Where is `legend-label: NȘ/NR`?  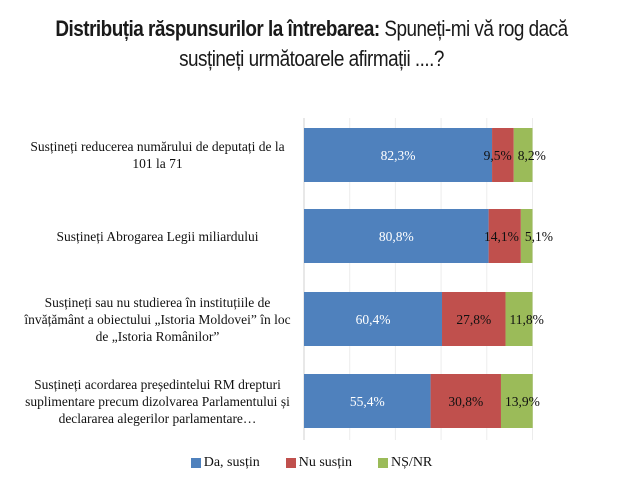 legend-label: NȘ/NR is located at coordinates (412, 462).